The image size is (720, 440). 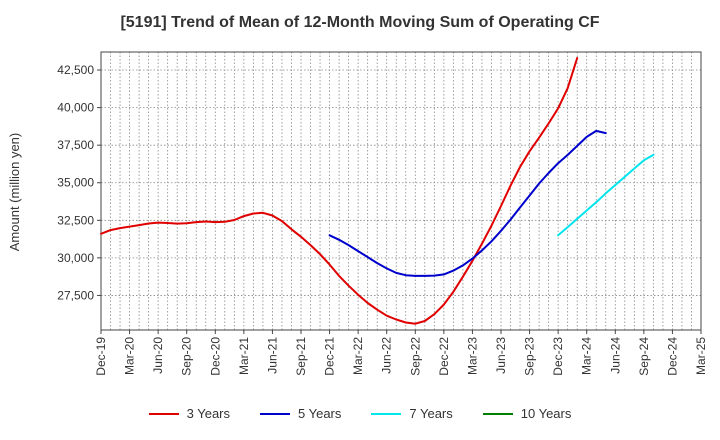 I want to click on legend: 3 Years 5 Years 7 Years 10 Years, so click(x=360, y=413).